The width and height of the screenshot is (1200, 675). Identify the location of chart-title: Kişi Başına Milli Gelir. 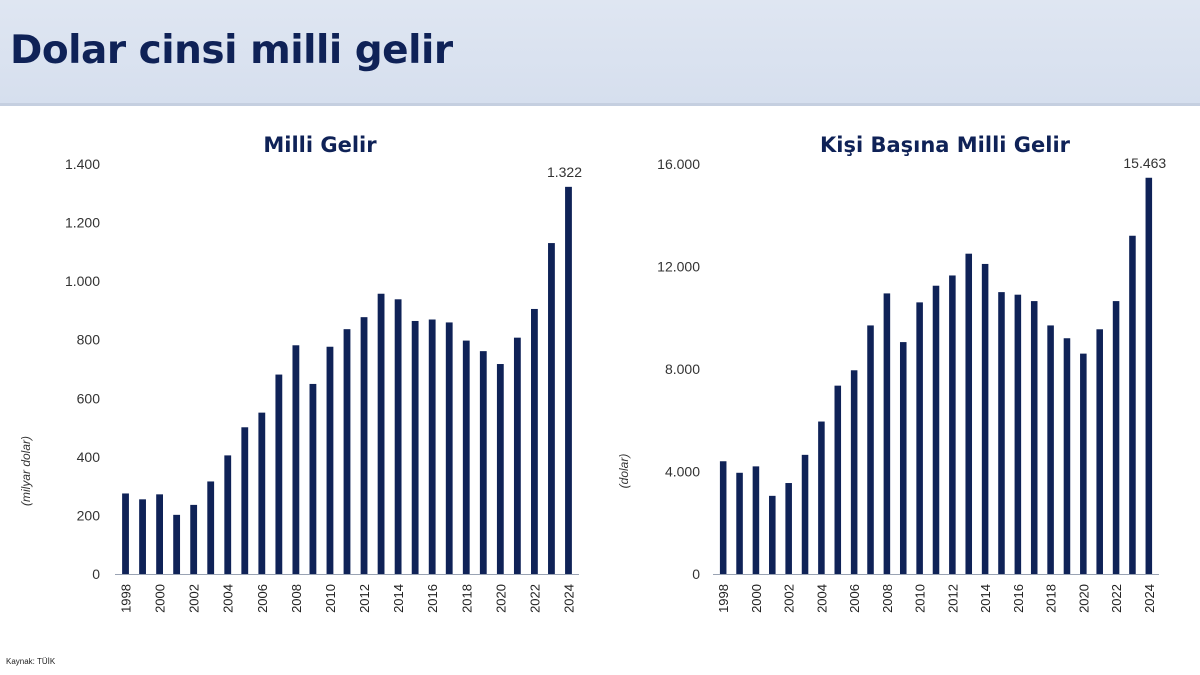
(945, 145).